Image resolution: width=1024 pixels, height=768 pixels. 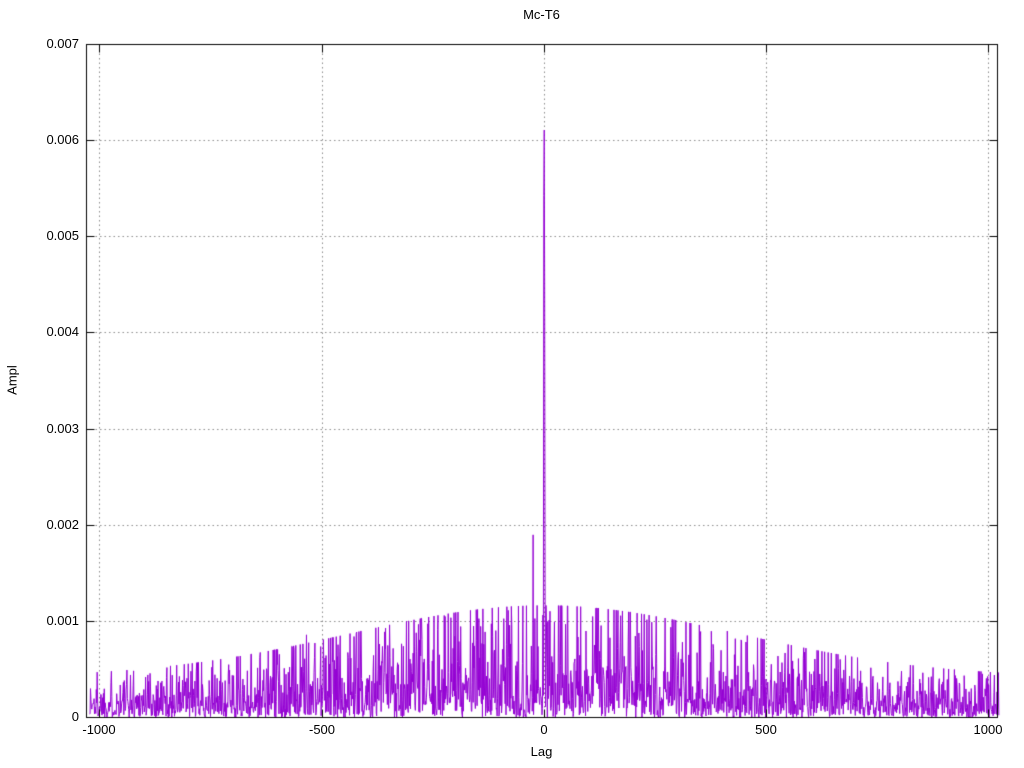 I want to click on x-tick-label: -500, so click(x=322, y=729).